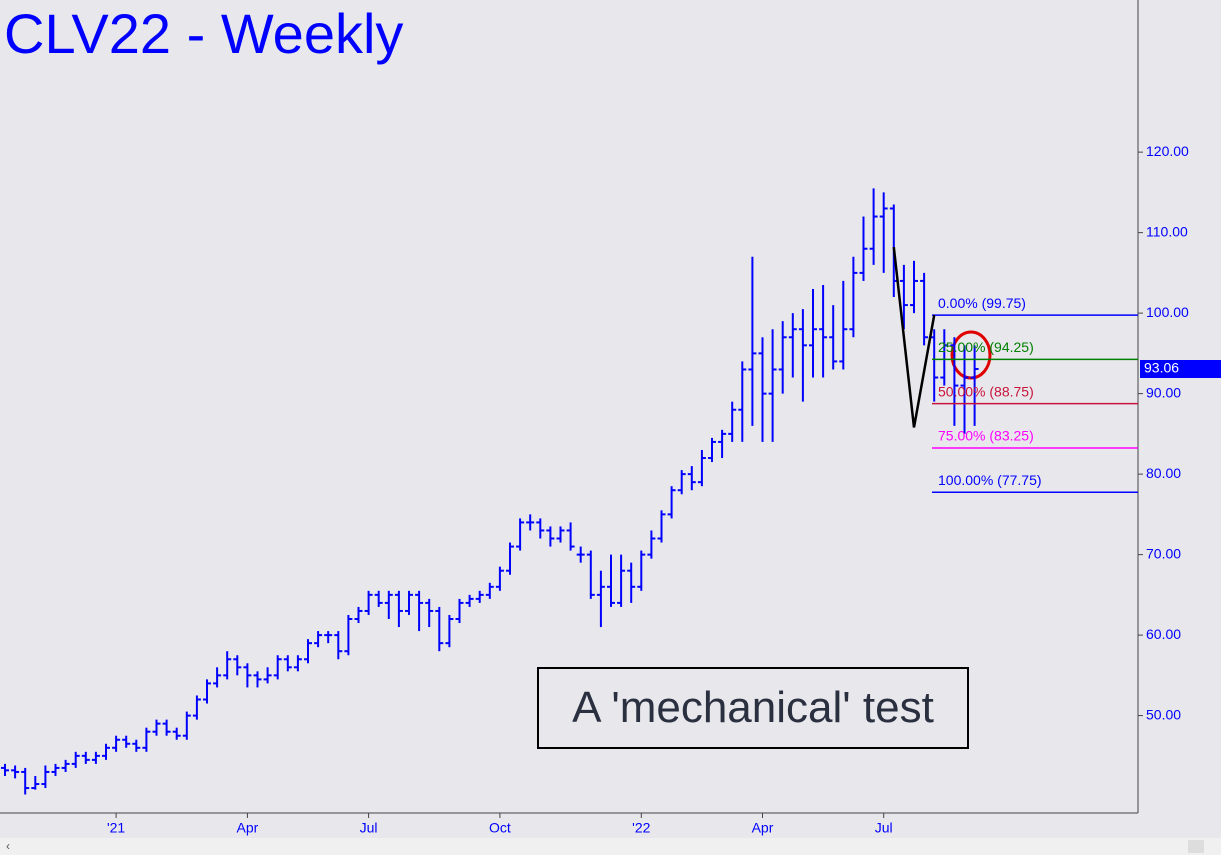 Image resolution: width=1221 pixels, height=855 pixels. I want to click on pattern-line, so click(914, 337).